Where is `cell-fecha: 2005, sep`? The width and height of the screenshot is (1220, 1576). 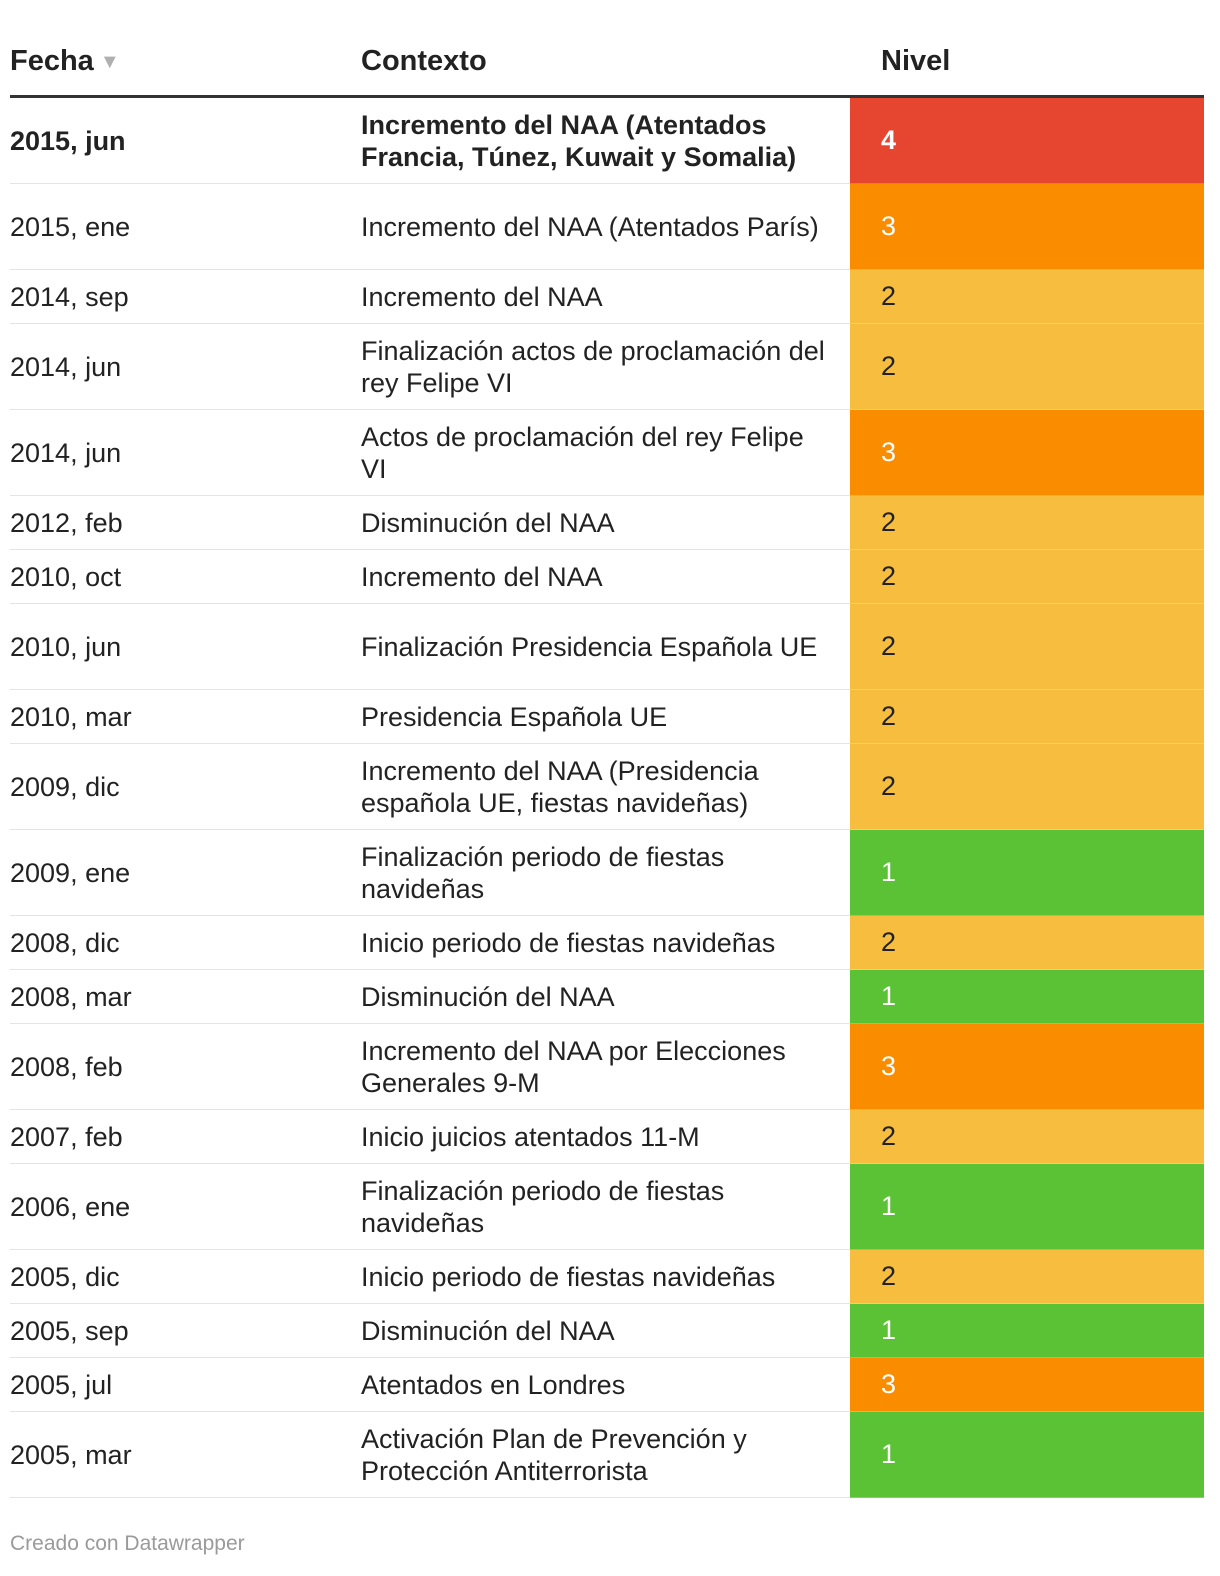
cell-fecha: 2005, sep is located at coordinates (185, 1331).